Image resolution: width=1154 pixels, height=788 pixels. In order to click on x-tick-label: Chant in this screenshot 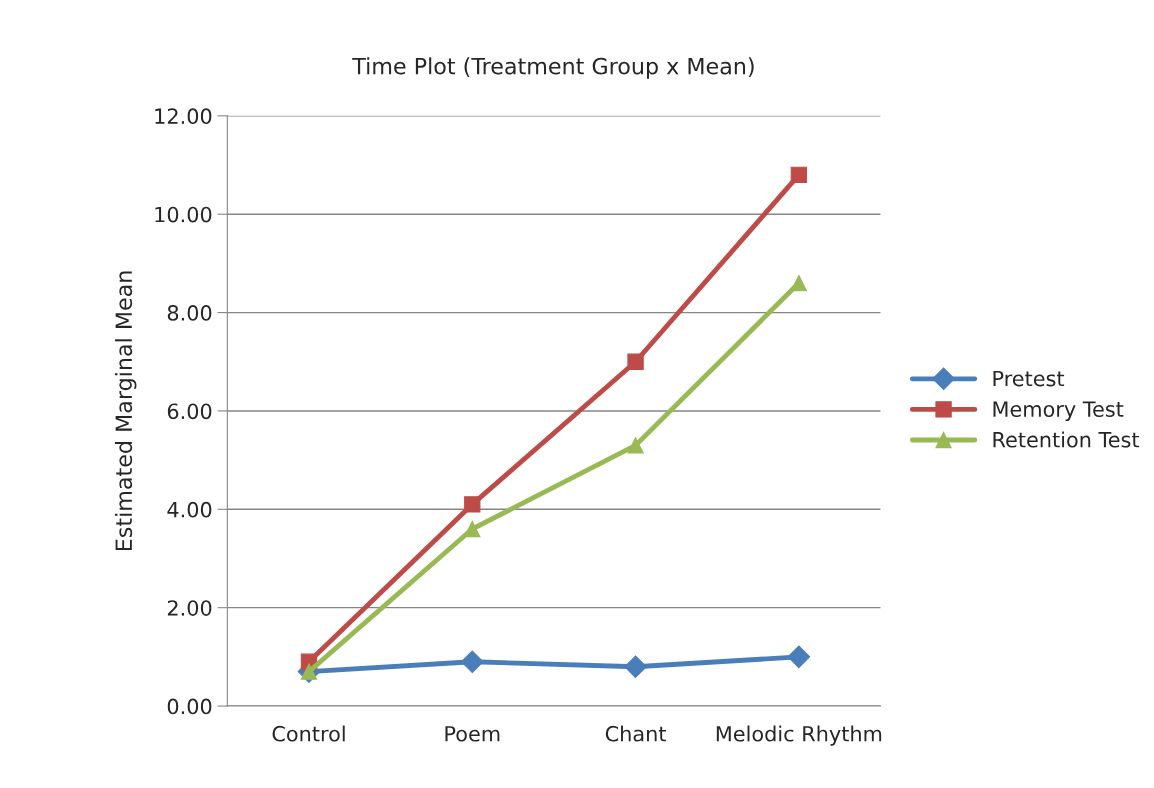, I will do `click(636, 733)`.